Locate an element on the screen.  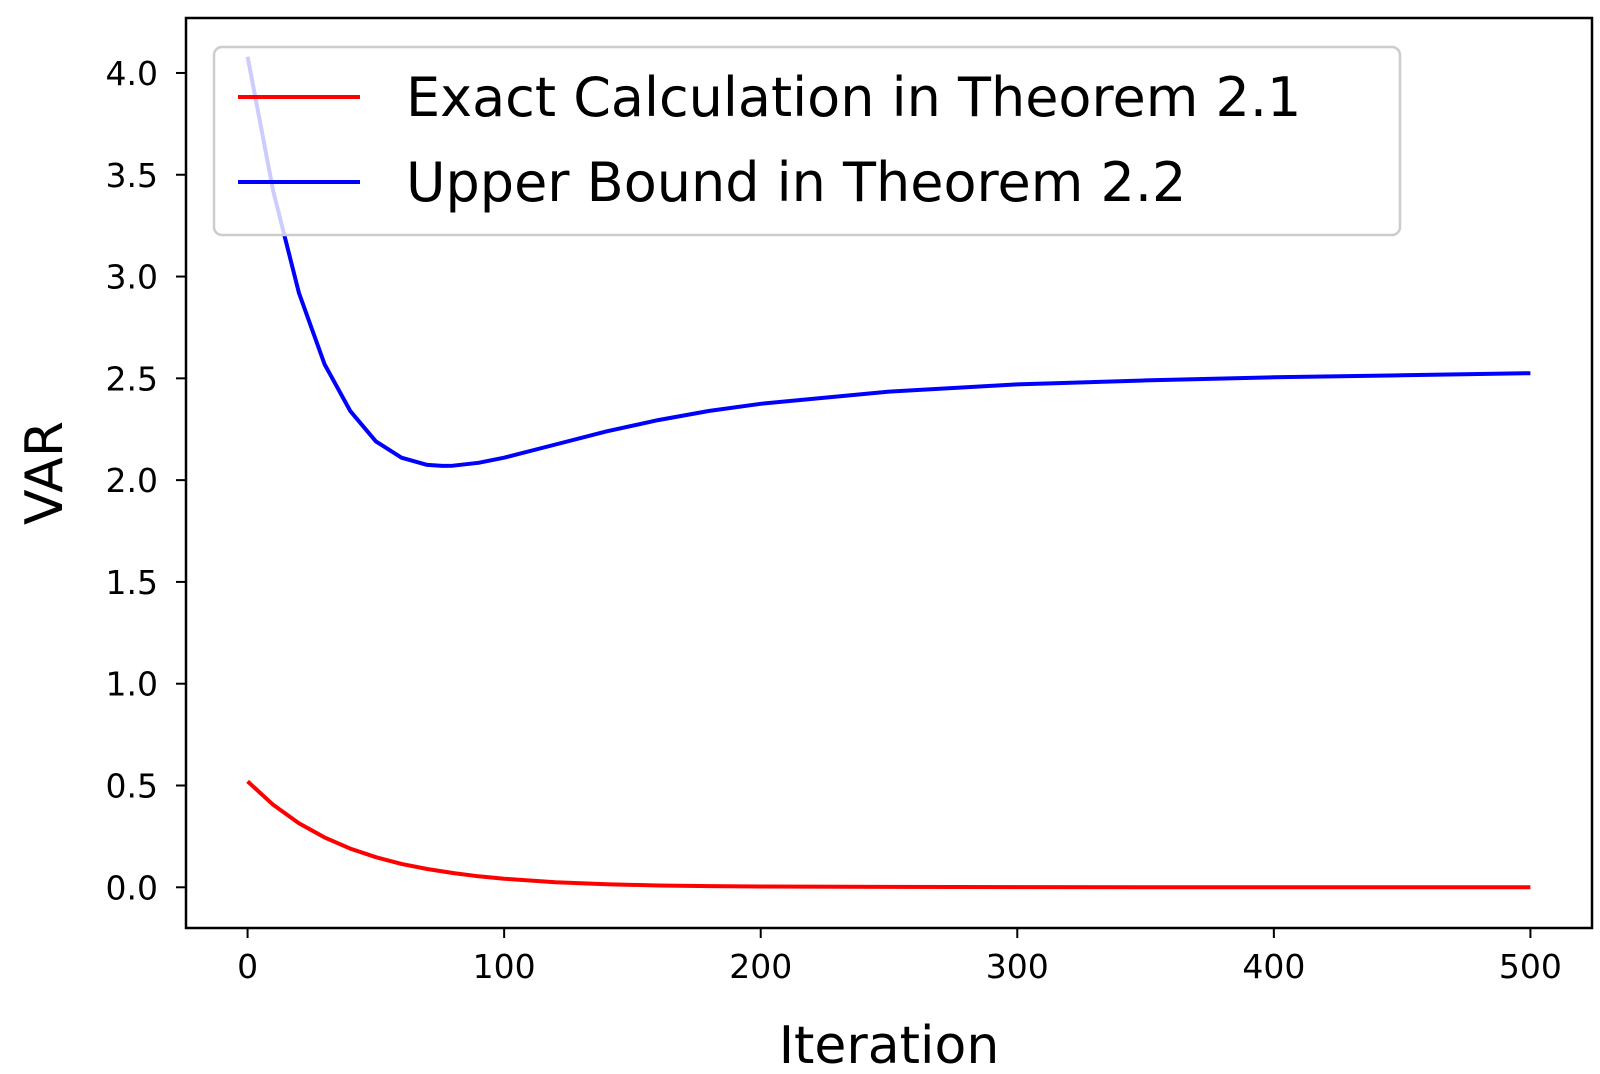
y-tick-label: 1.0 is located at coordinates (132, 684).